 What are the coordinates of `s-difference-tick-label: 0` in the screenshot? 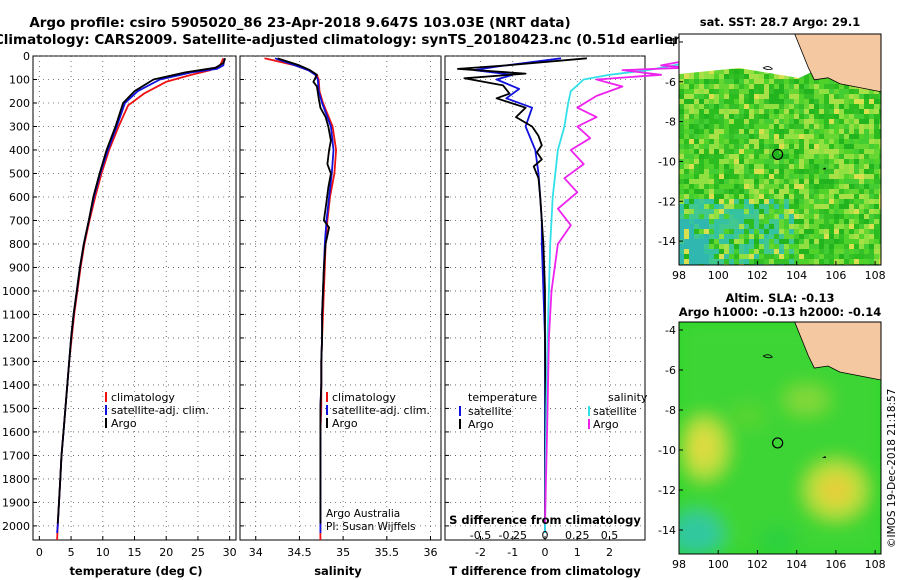 It's located at (545, 535).